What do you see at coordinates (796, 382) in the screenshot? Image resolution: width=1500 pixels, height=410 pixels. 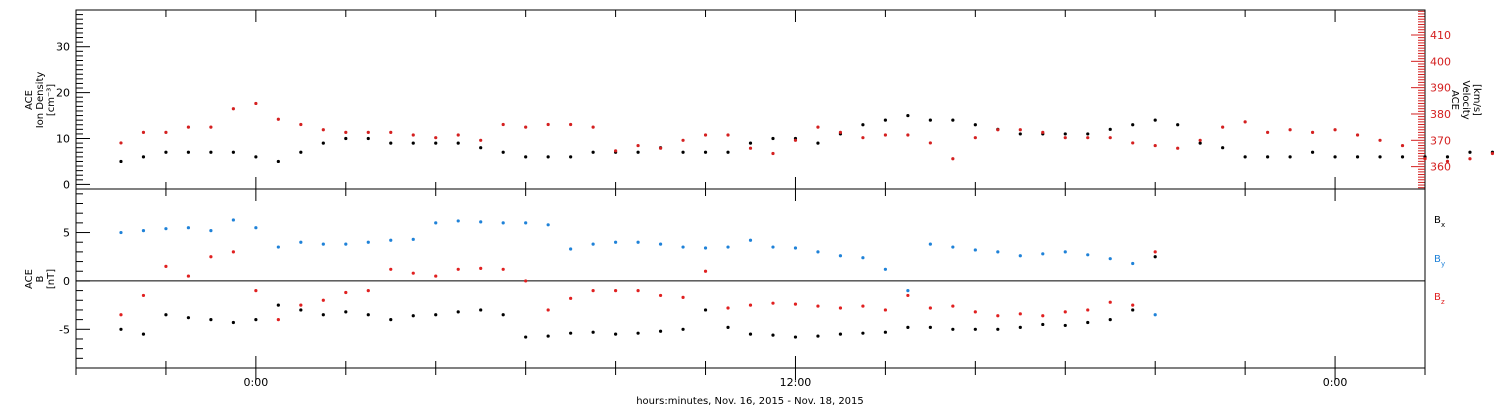 I see `time-tick-label: 12:00` at bounding box center [796, 382].